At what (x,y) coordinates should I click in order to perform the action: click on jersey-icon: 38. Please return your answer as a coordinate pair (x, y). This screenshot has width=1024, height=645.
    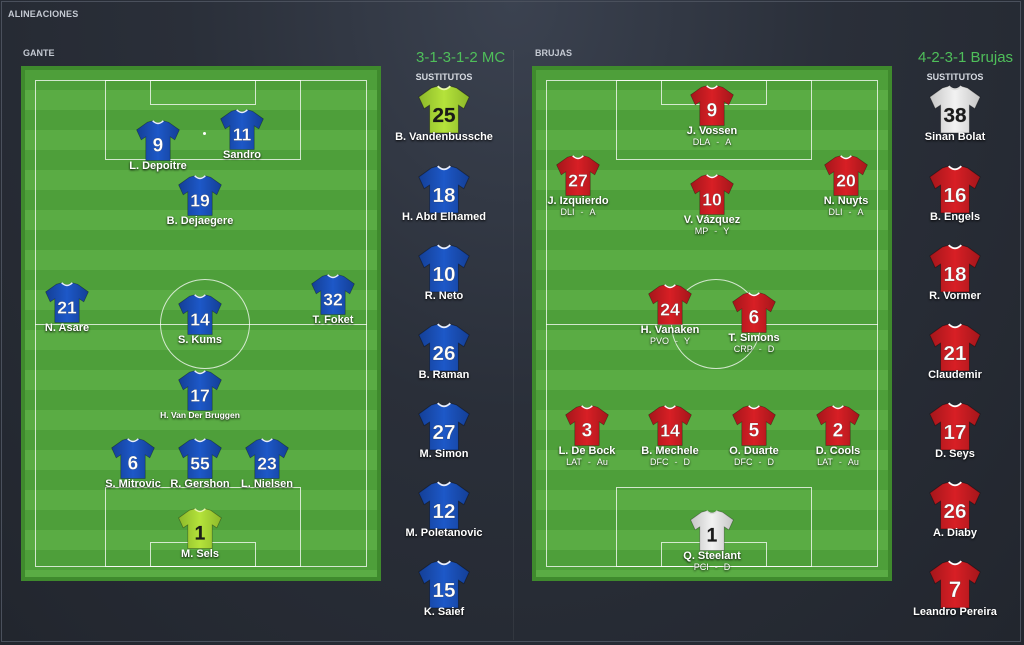
    Looking at the image, I should click on (955, 109).